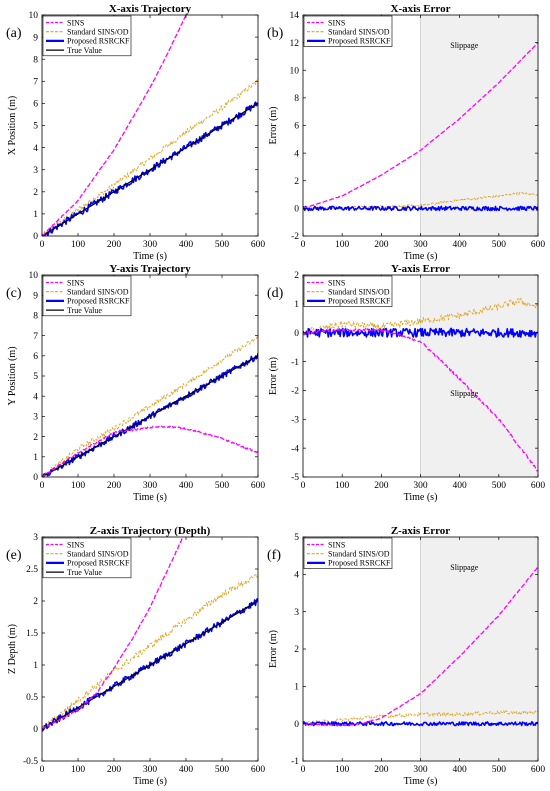 The image size is (550, 791). I want to click on legend-label: True Value, so click(84, 310).